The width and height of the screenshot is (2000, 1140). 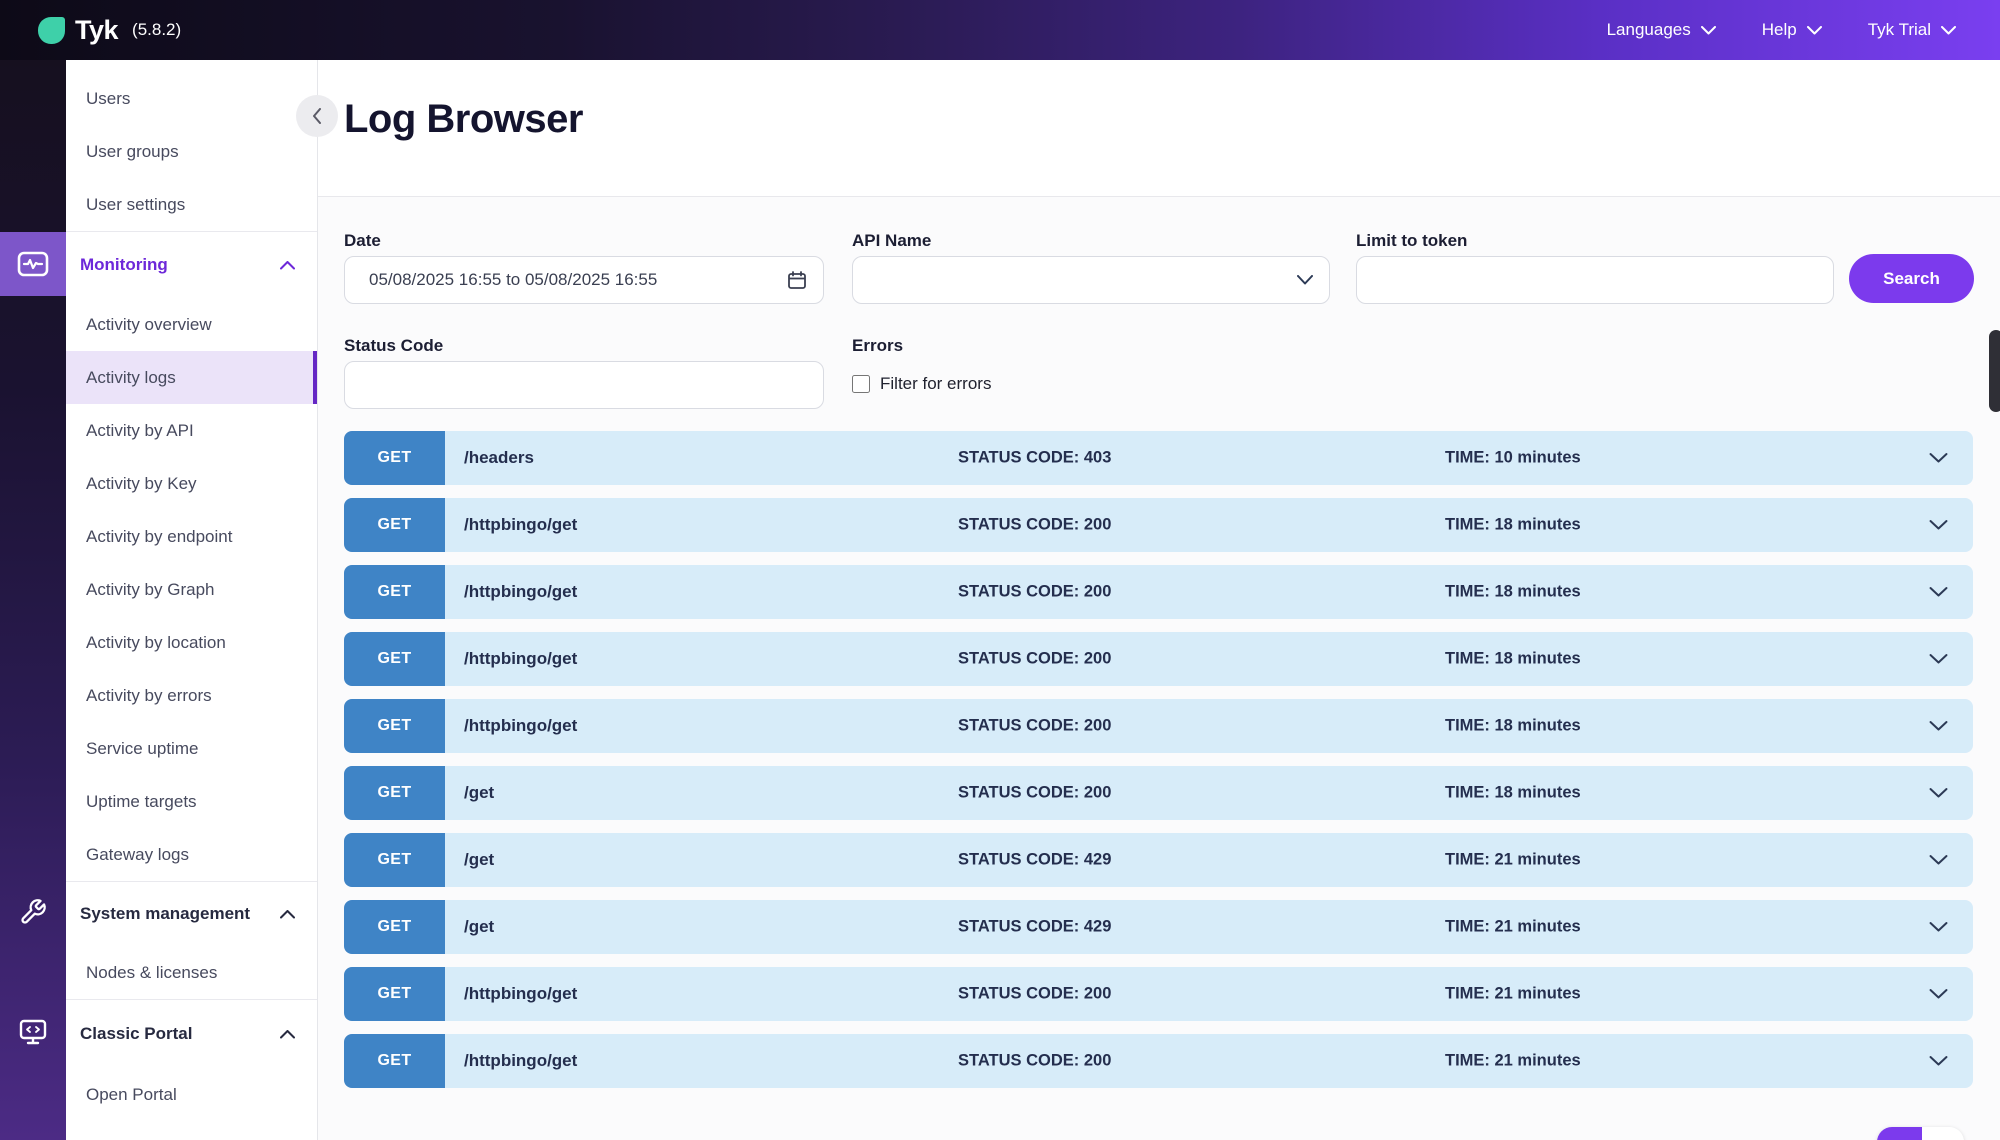 I want to click on log-status-code: STATUS CODE: 403, so click(x=1035, y=457).